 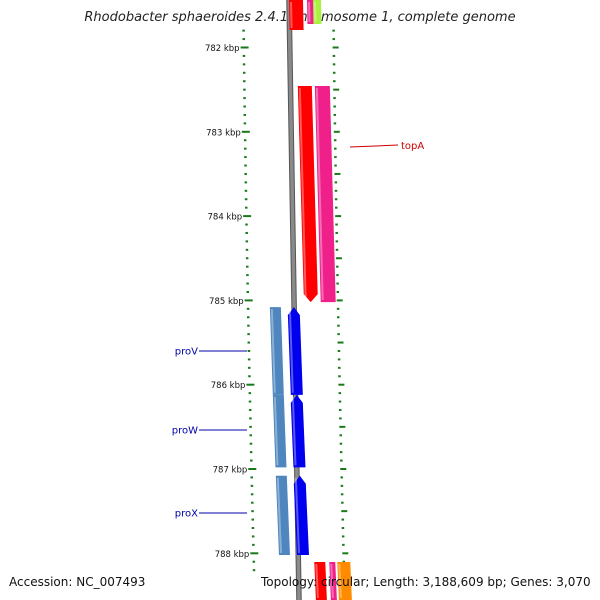 What do you see at coordinates (273, 351) in the screenshot?
I see `gene-proV-outer-highlight` at bounding box center [273, 351].